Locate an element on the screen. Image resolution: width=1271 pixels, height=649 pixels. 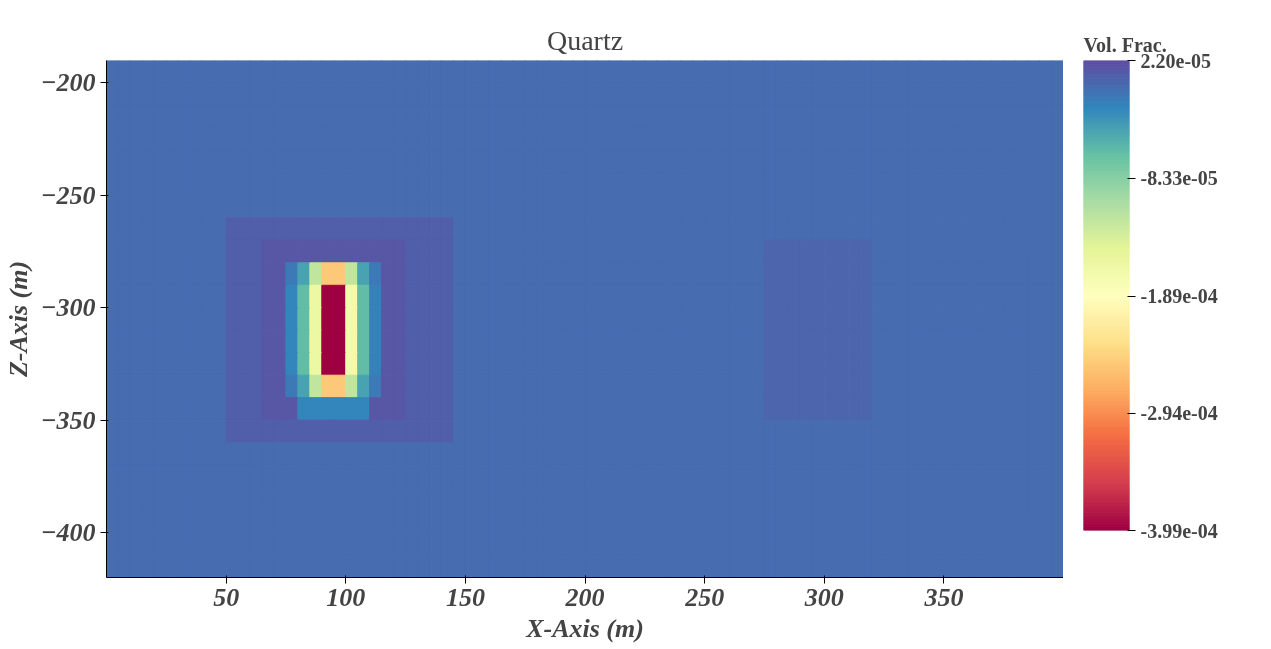
y-tick-label: −200 is located at coordinates (68, 83).